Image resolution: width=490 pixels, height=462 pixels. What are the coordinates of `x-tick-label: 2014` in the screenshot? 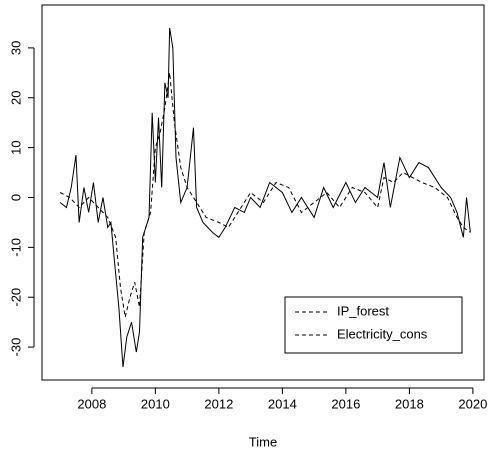 It's located at (282, 403).